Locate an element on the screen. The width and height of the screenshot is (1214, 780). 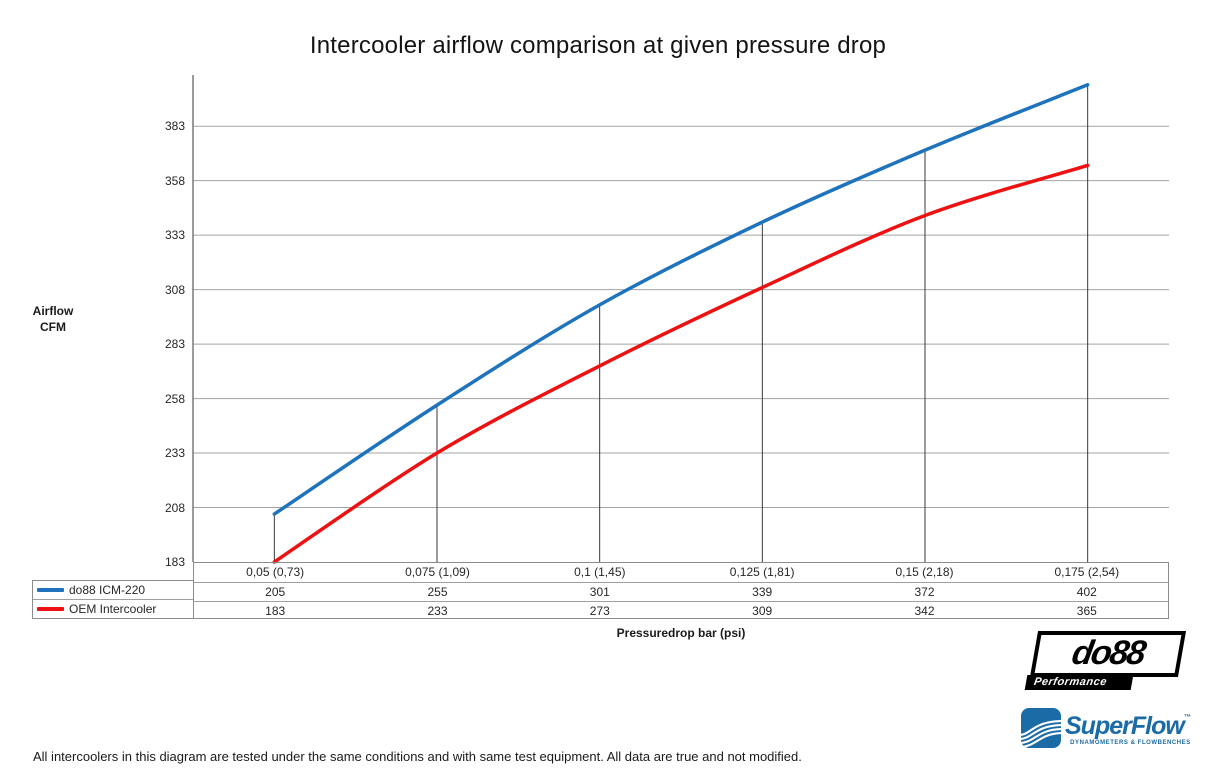
legend: do88 ICM-220 OEM Intercooler is located at coordinates (113, 599).